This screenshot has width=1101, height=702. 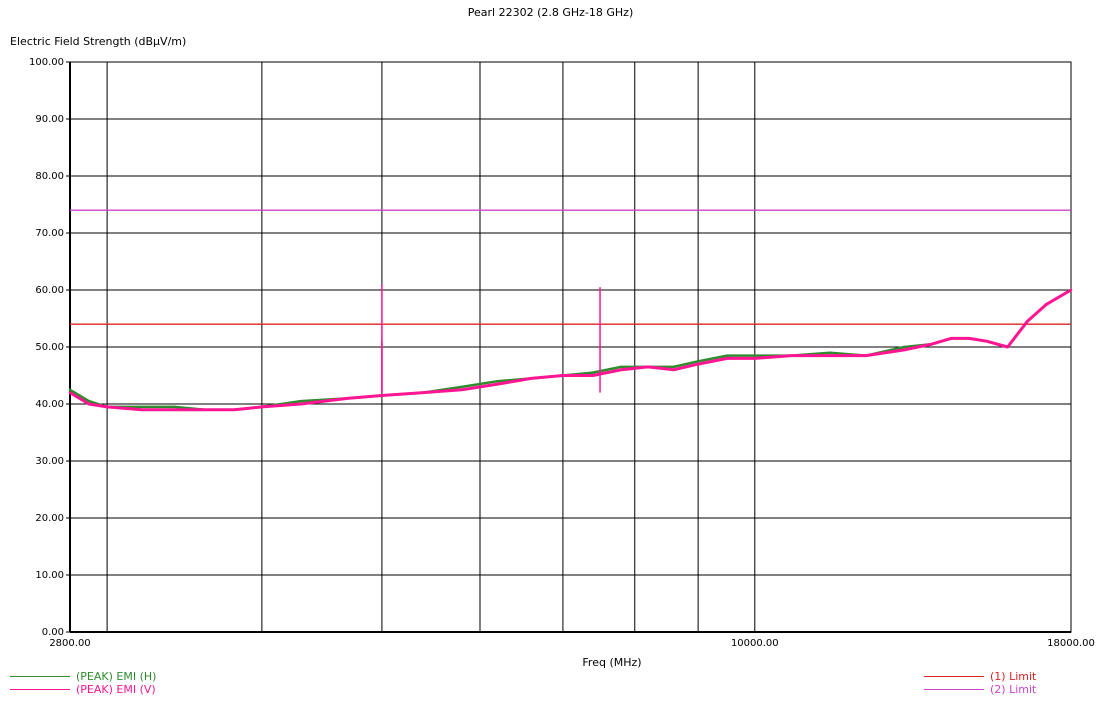 I want to click on legend-item-h: (PEAK) EMI (H), so click(x=83, y=676).